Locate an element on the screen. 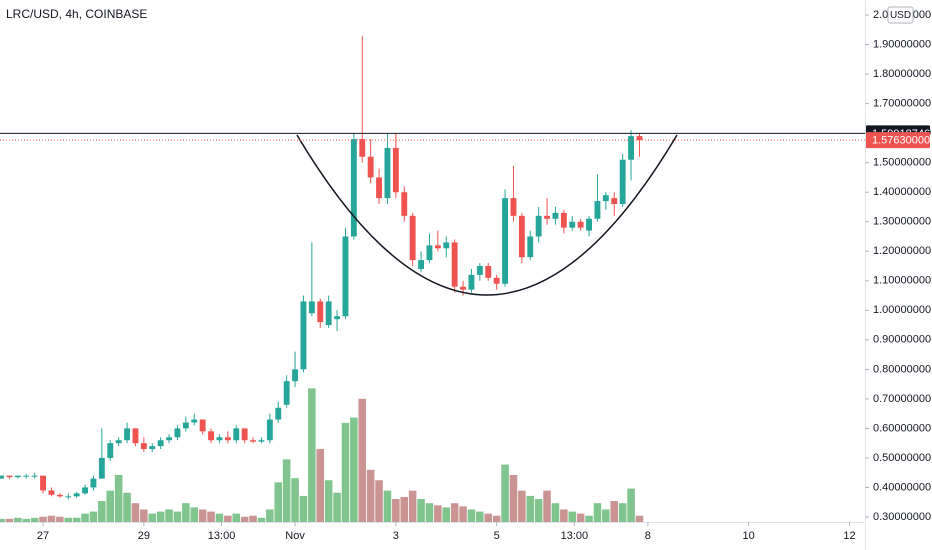  chart-title: LRC/USD, 4h, COINBASE is located at coordinates (76, 14).